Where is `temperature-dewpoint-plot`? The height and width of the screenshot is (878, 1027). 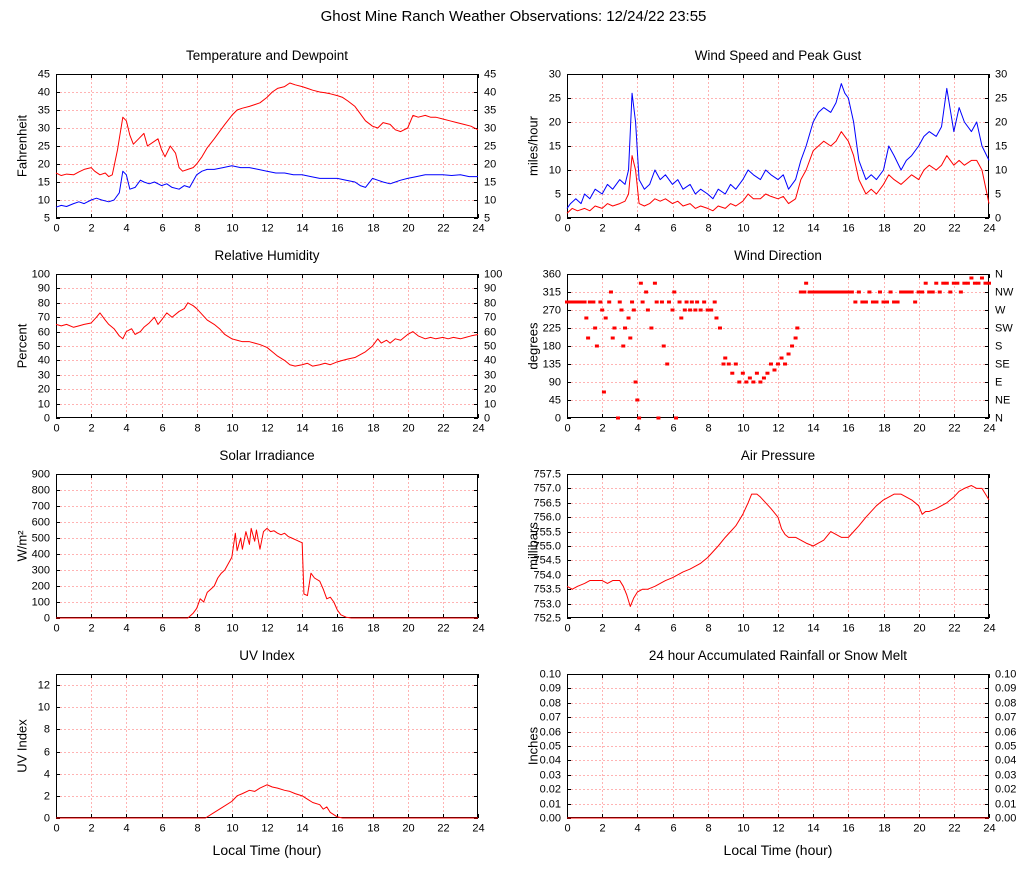 temperature-dewpoint-plot is located at coordinates (258, 155).